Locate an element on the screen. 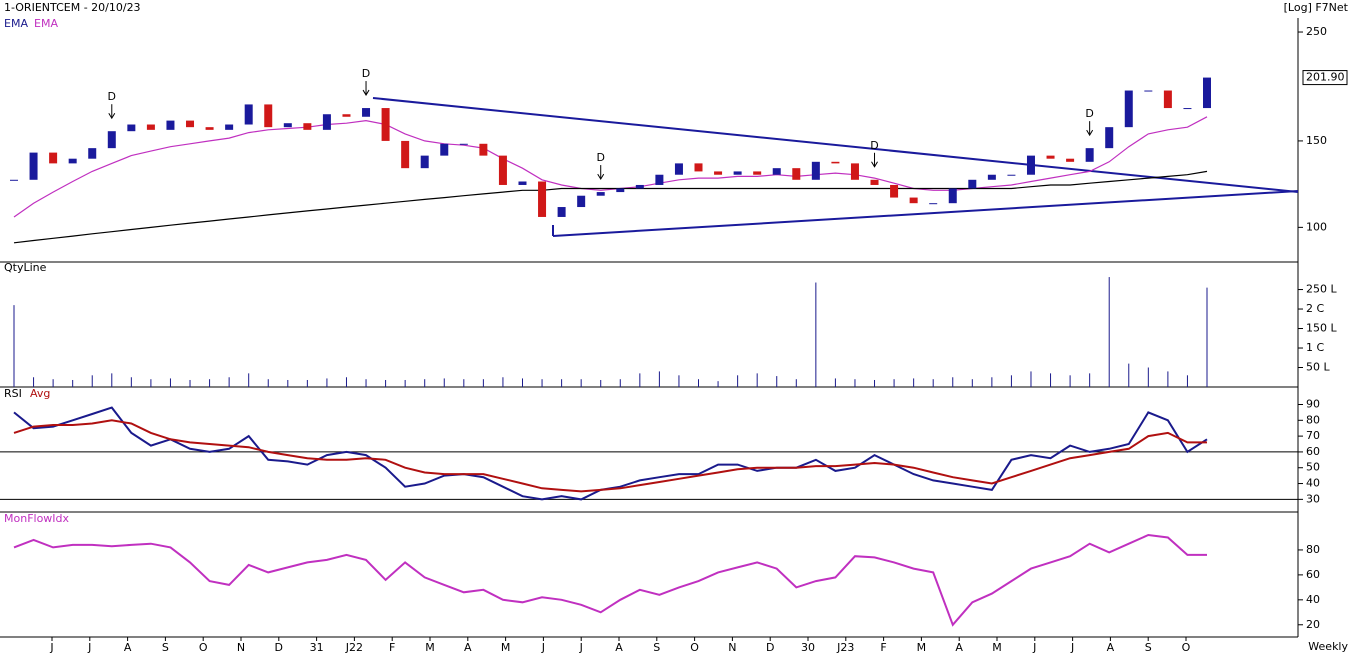 Image resolution: width=1352 pixels, height=656 pixels. y-tick-label: 250 is located at coordinates (1316, 31).